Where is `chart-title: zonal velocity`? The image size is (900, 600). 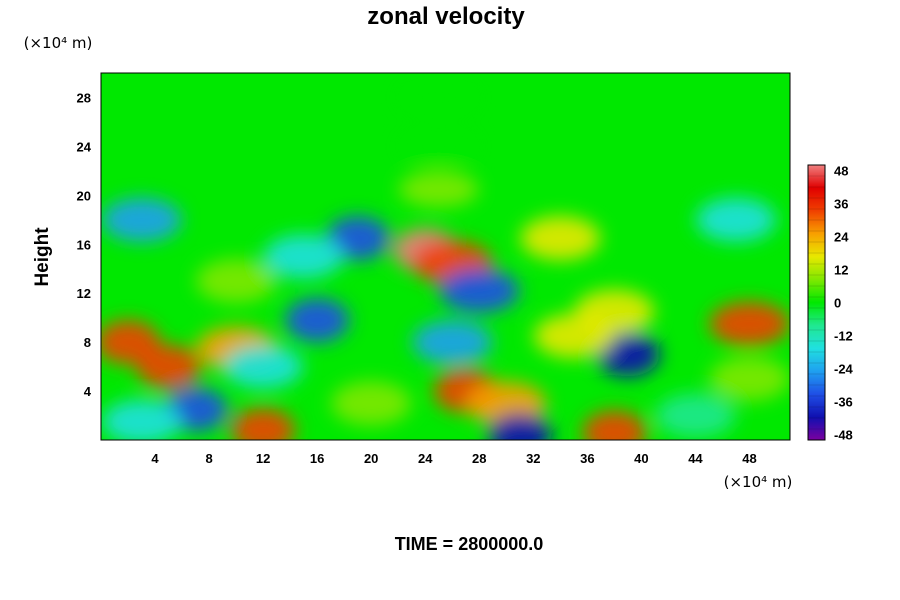 chart-title: zonal velocity is located at coordinates (446, 16).